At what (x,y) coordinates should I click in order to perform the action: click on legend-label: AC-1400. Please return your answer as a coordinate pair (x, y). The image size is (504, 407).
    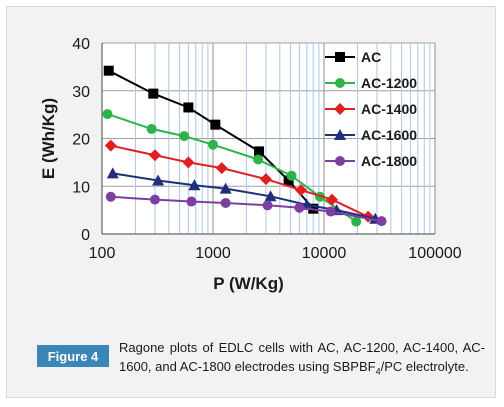
    Looking at the image, I should click on (389, 109).